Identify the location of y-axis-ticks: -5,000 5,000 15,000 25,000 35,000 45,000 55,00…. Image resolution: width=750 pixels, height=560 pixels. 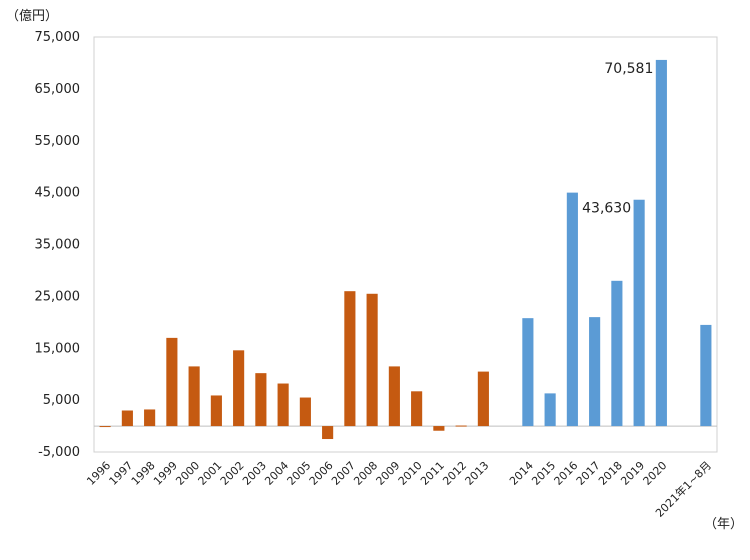
(58, 245).